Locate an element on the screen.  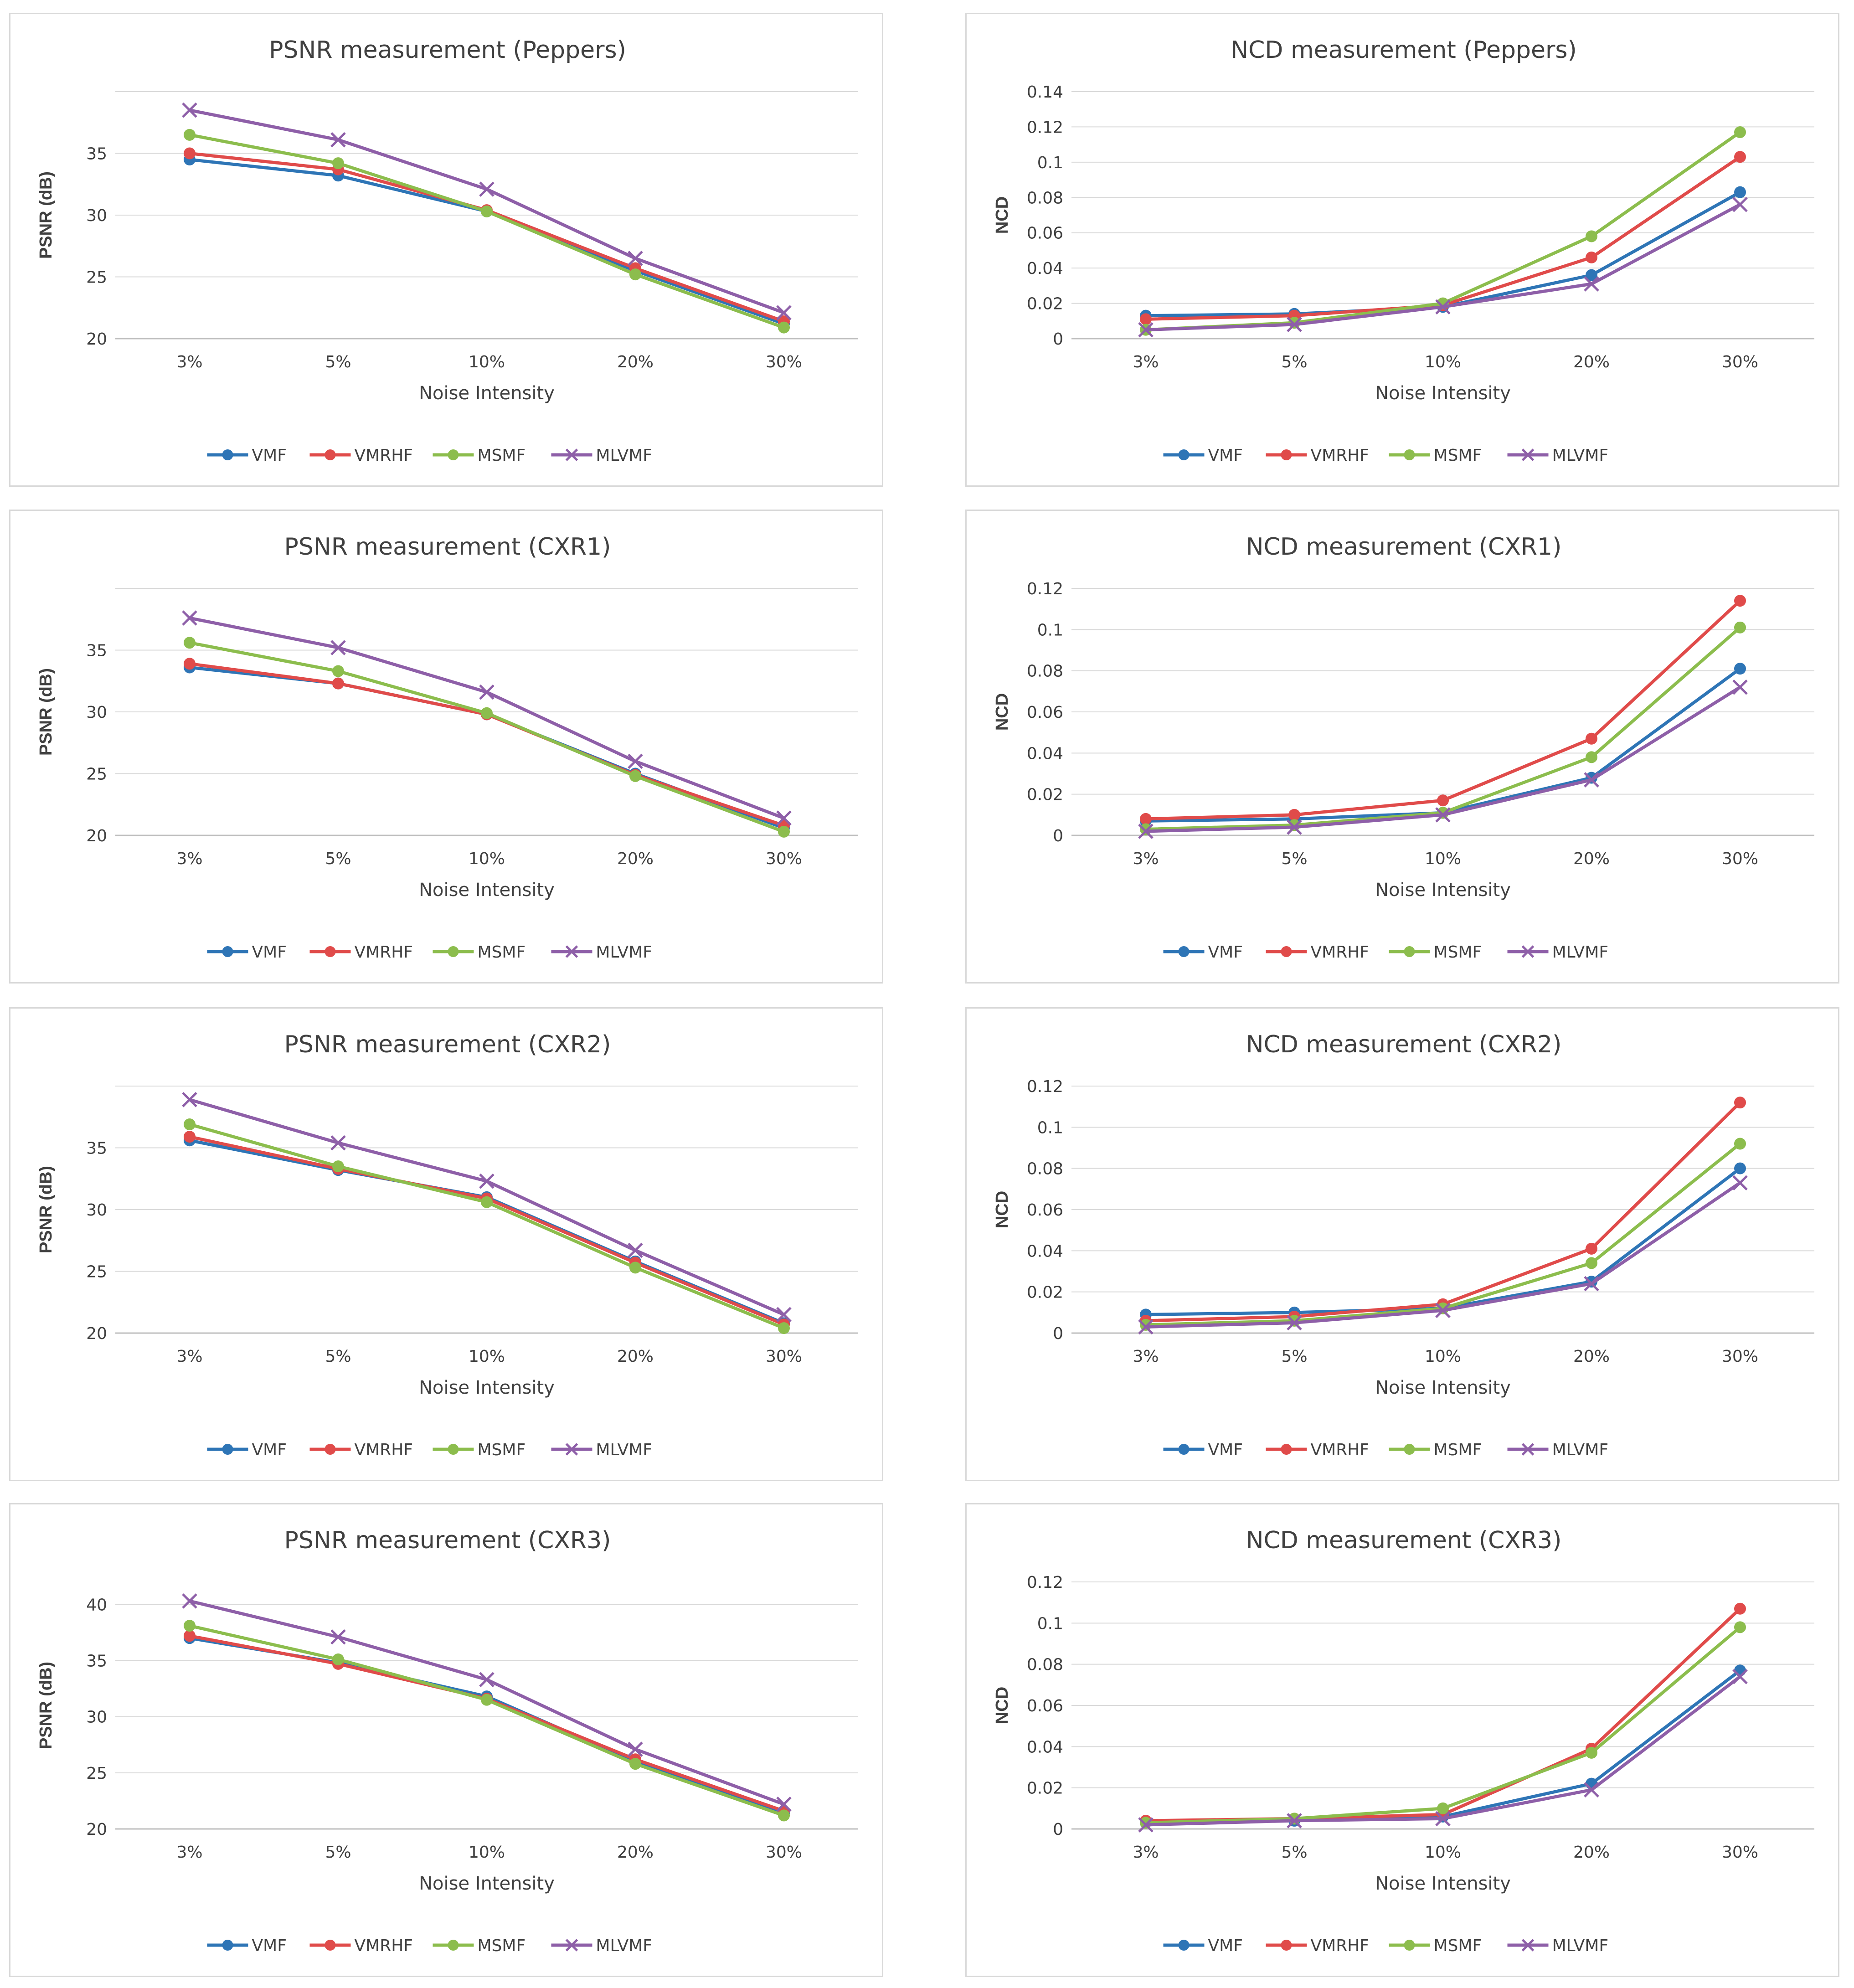
y-tick-label: 20 is located at coordinates (96, 836).